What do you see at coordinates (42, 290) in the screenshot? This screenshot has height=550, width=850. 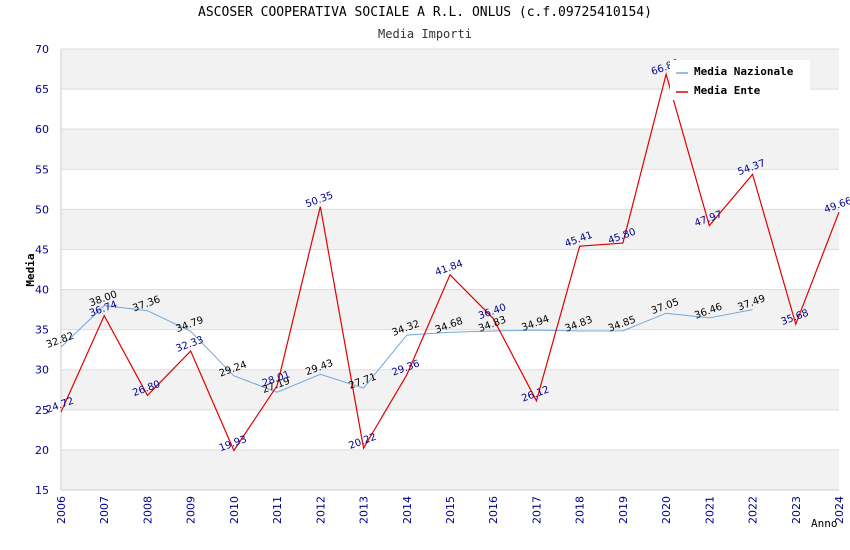 I see `y-tick-label: 40` at bounding box center [42, 290].